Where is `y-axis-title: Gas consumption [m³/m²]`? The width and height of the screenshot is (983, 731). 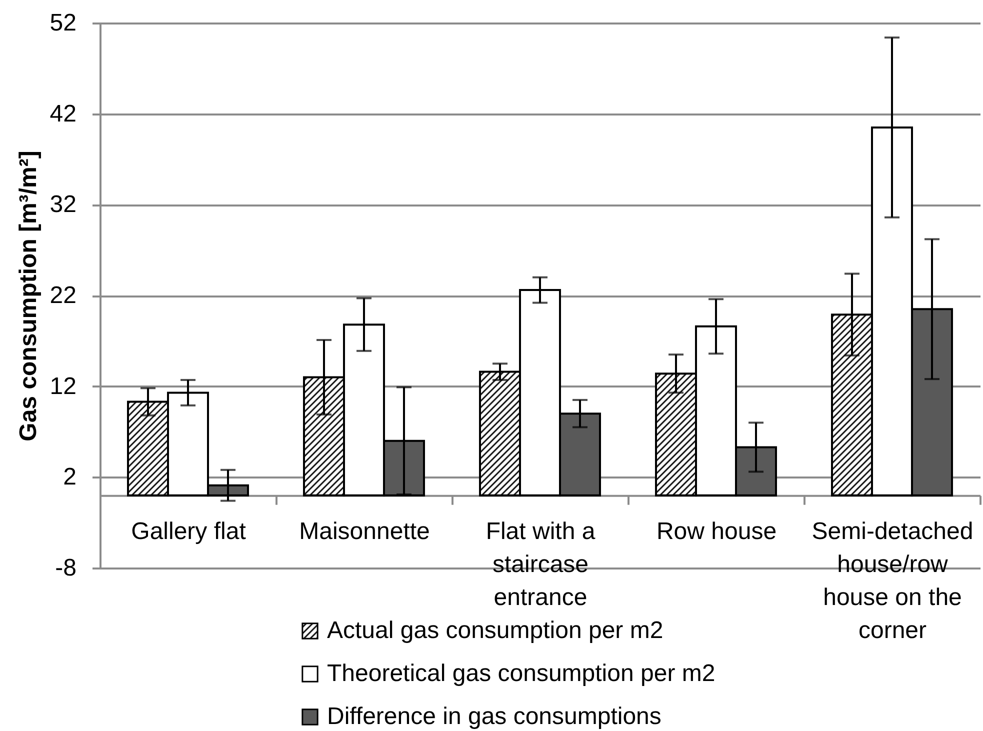
y-axis-title: Gas consumption [m³/m²] is located at coordinates (28, 296).